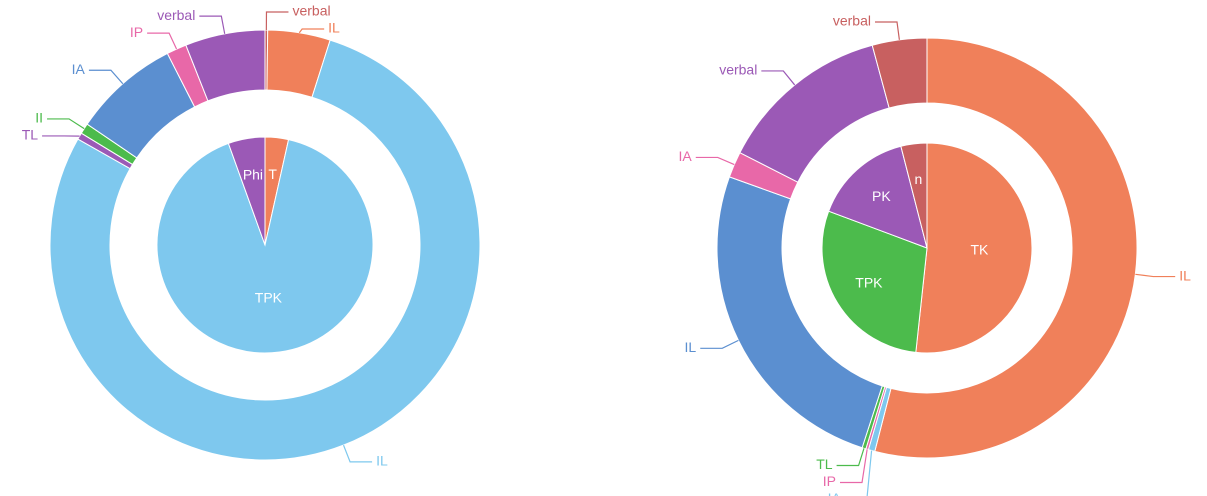 The width and height of the screenshot is (1207, 496). Describe the element at coordinates (272, 174) in the screenshot. I see `slice-label: T` at that location.